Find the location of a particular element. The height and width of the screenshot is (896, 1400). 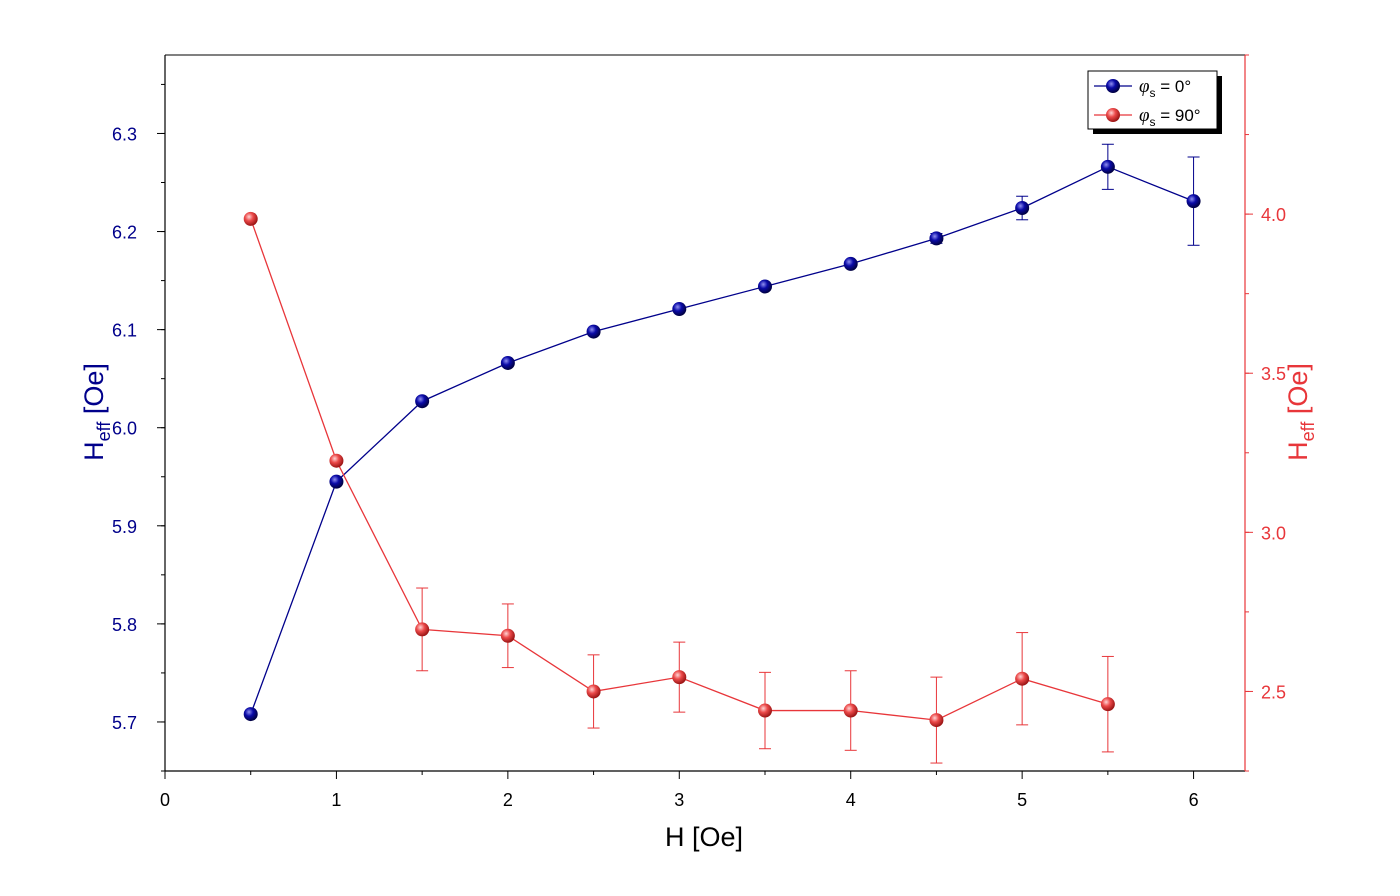

y-left-tick-label: 6.1 is located at coordinates (124, 331).